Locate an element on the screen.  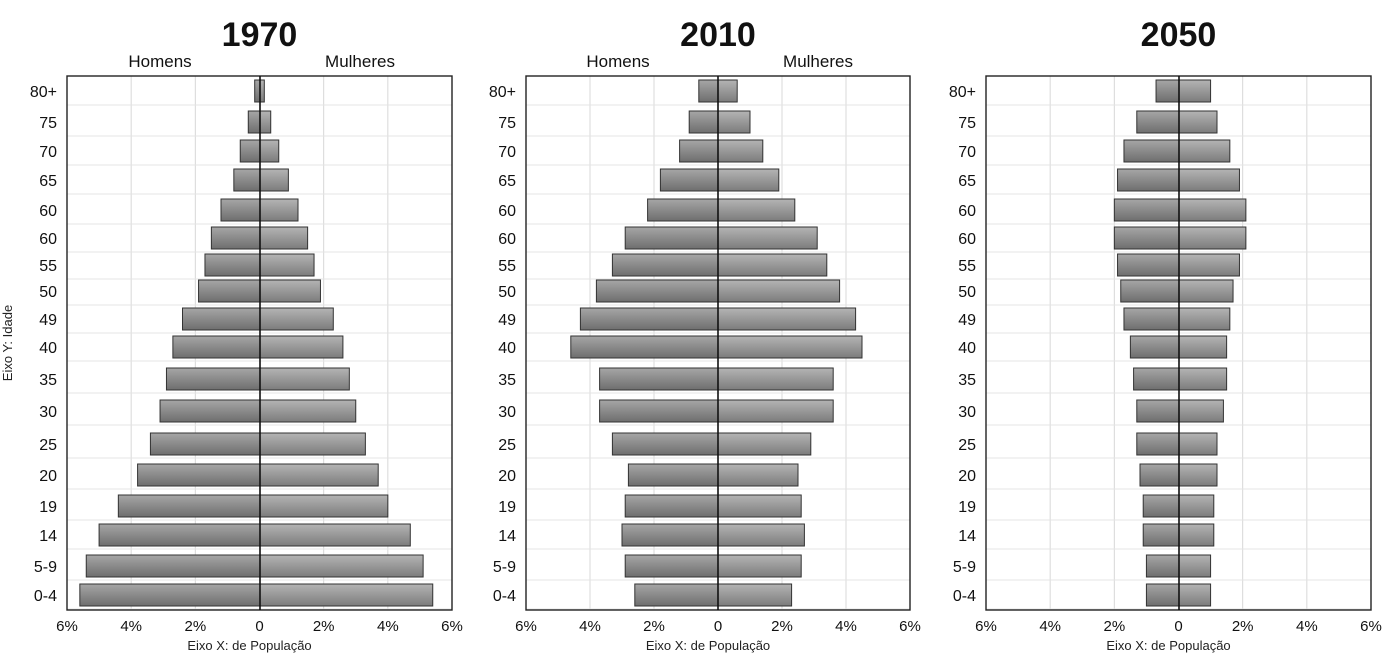
chart-title: 2010 is located at coordinates (718, 35).